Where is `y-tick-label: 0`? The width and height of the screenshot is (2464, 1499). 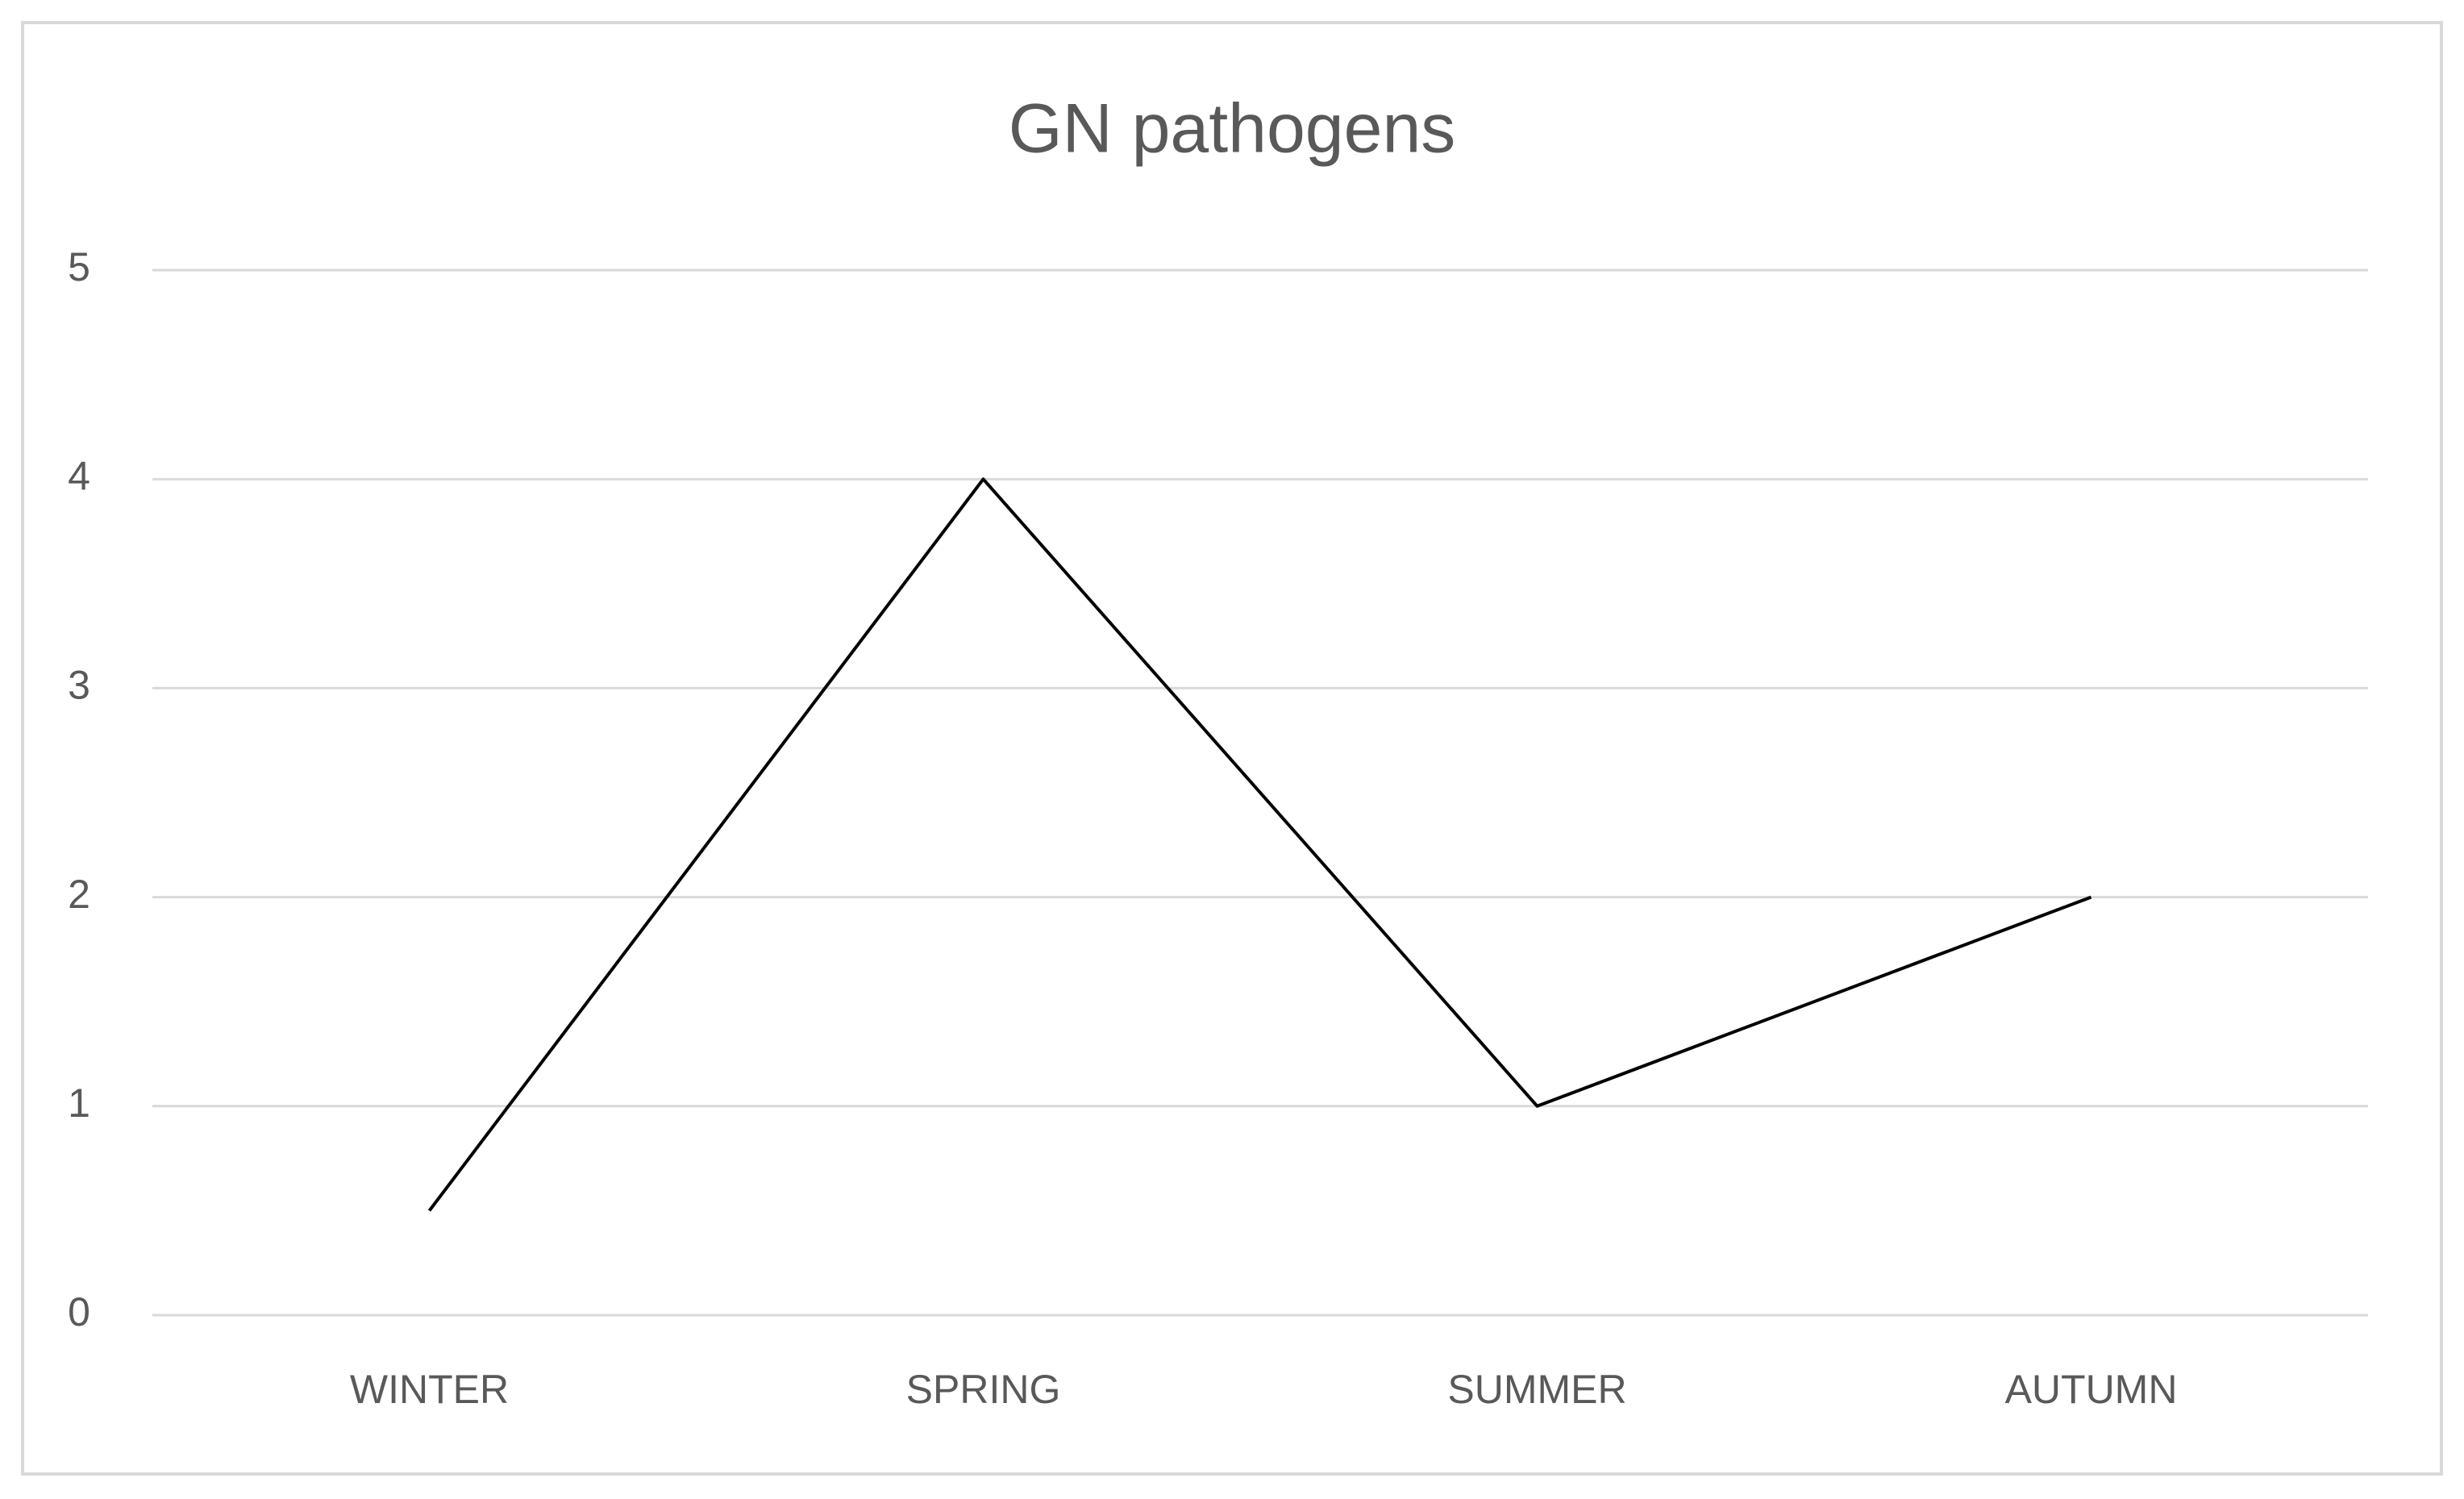
y-tick-label: 0 is located at coordinates (79, 1312).